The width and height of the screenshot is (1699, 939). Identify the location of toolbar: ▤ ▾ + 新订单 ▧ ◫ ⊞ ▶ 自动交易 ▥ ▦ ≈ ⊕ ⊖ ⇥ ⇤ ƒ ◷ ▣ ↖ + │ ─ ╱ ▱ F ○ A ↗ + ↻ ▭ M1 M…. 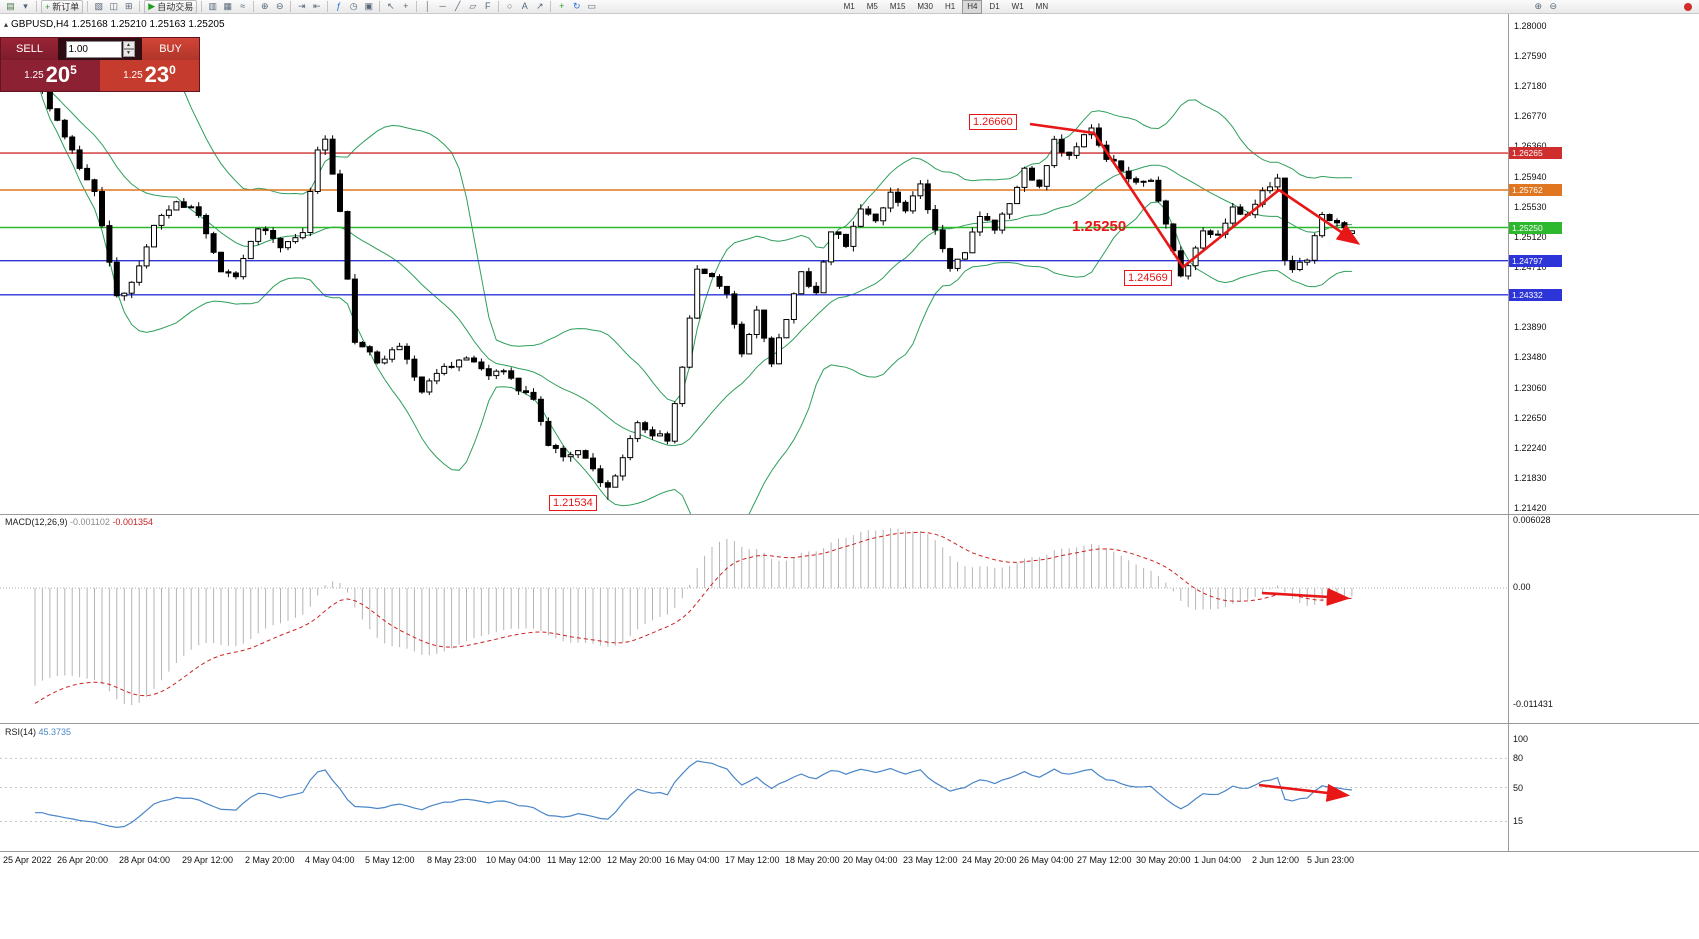
(849, 7).